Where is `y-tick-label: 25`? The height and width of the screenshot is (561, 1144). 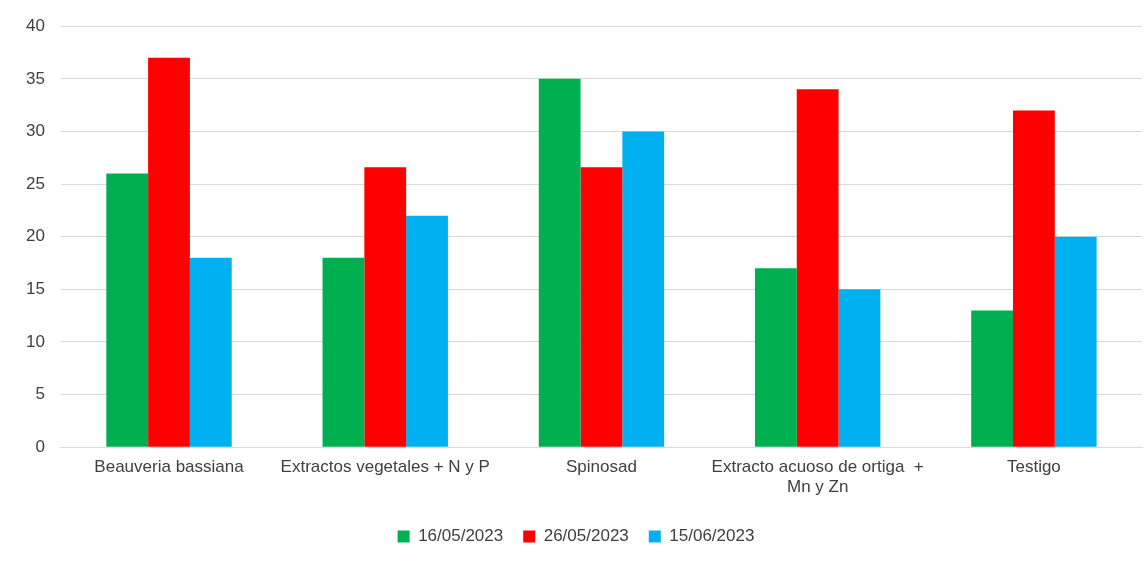 y-tick-label: 25 is located at coordinates (35, 183).